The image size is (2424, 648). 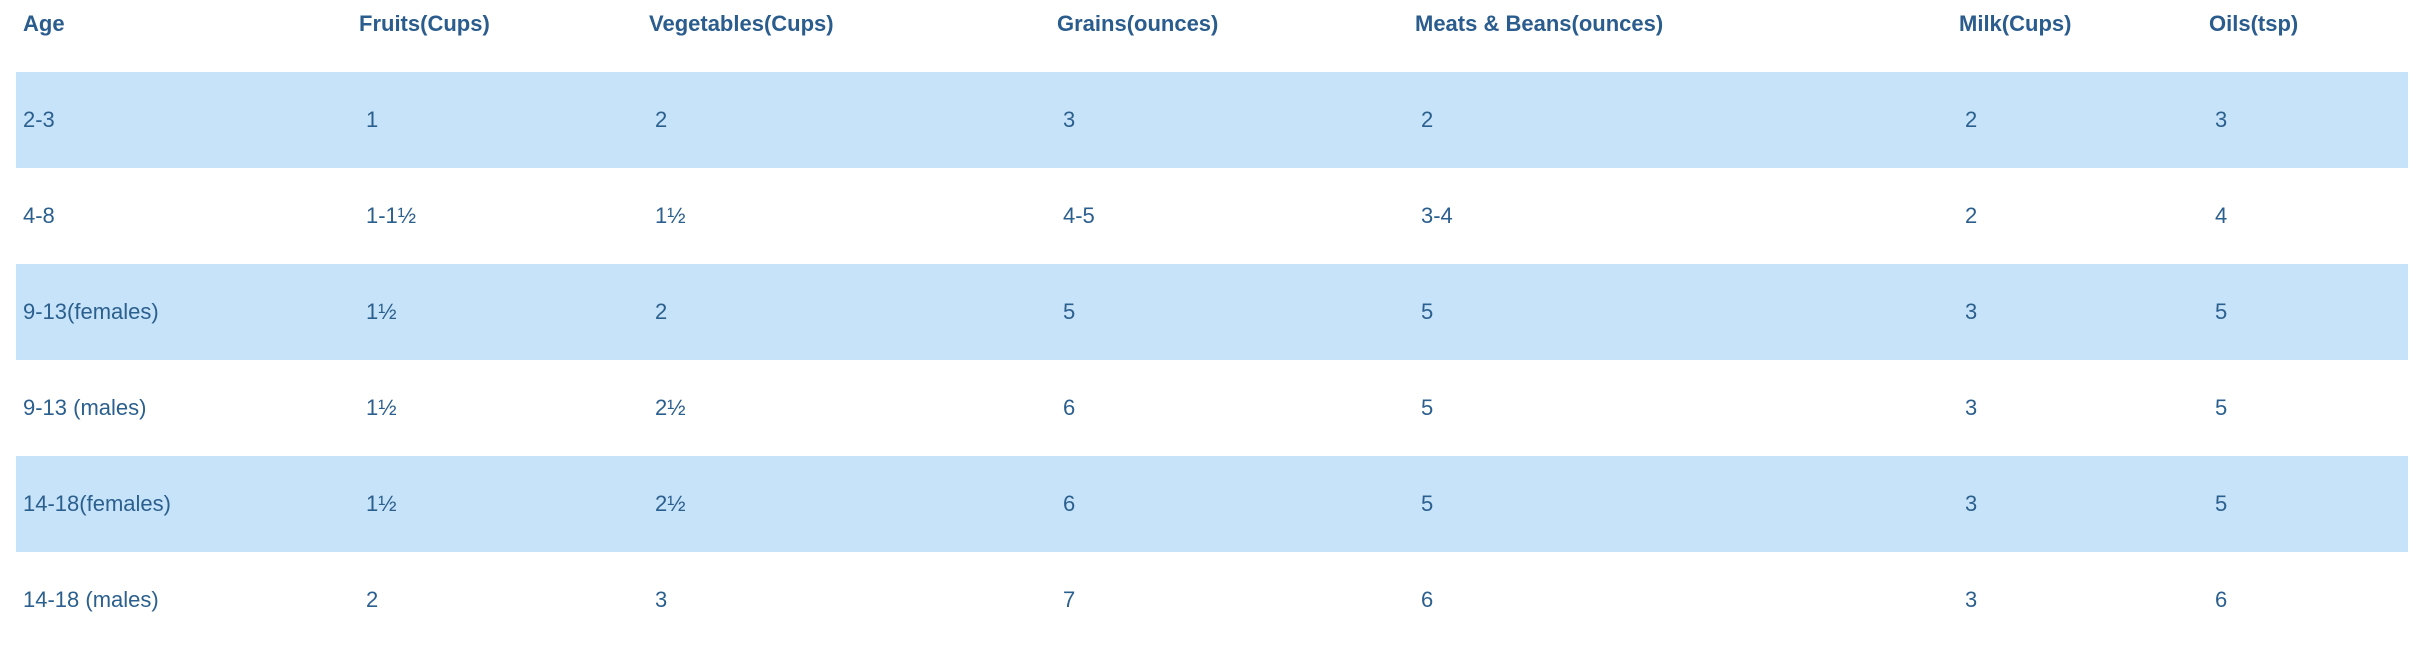 What do you see at coordinates (424, 23) in the screenshot?
I see `header-fruits: Fruits(Cups)` at bounding box center [424, 23].